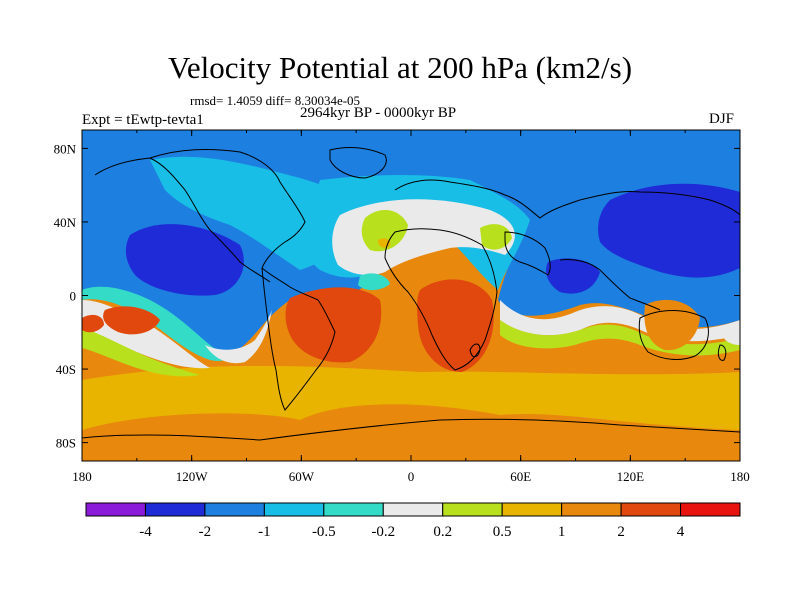 This screenshot has width=800, height=600. What do you see at coordinates (722, 352) in the screenshot?
I see `coast-new-zealand` at bounding box center [722, 352].